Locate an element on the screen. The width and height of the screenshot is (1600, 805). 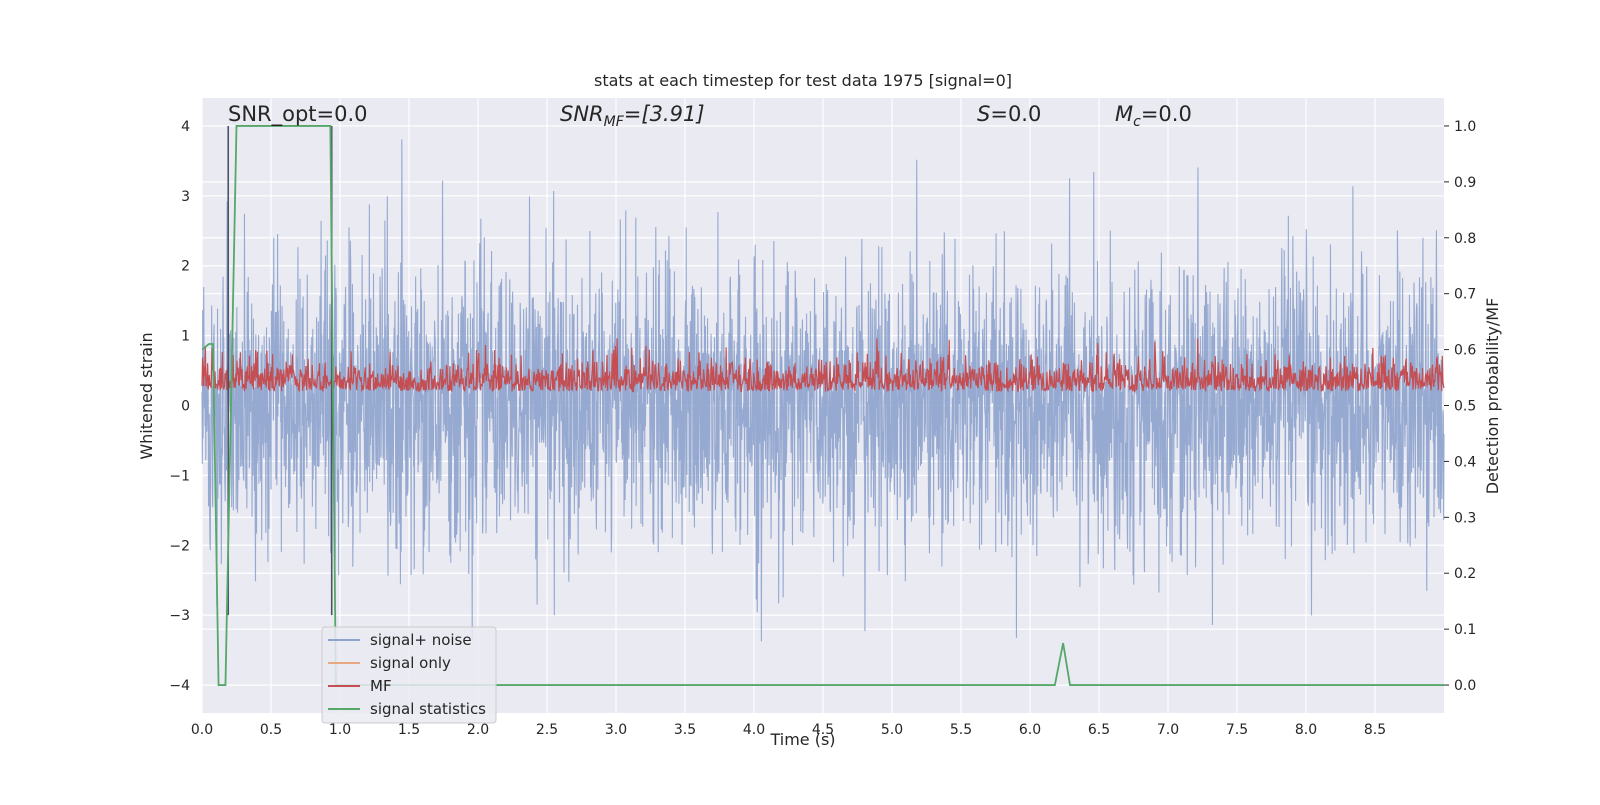
y-right-tick-labels: 0.0 0.1 0.2 0.3 0.4 0.5 0.6 0.7 0.8 0.9 1.0 is located at coordinates (1460, 406).